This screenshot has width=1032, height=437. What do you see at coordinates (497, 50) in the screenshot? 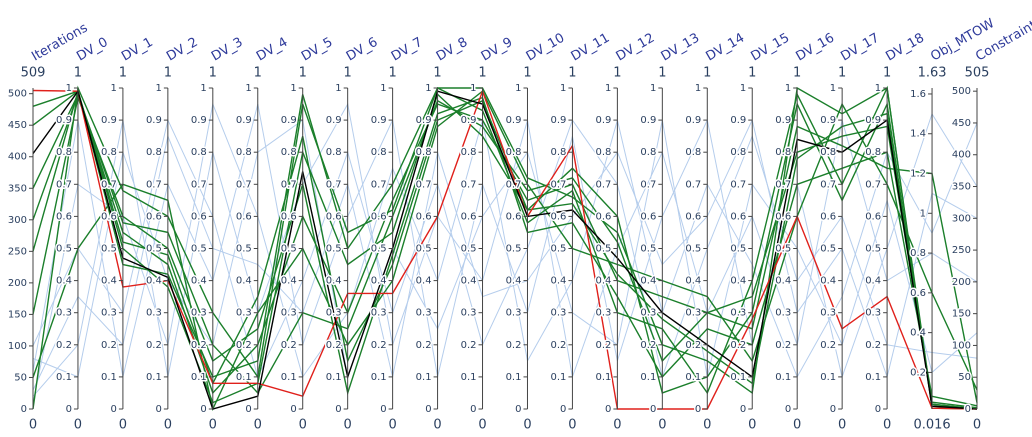
I see `axis-title: DV_9` at bounding box center [497, 50].